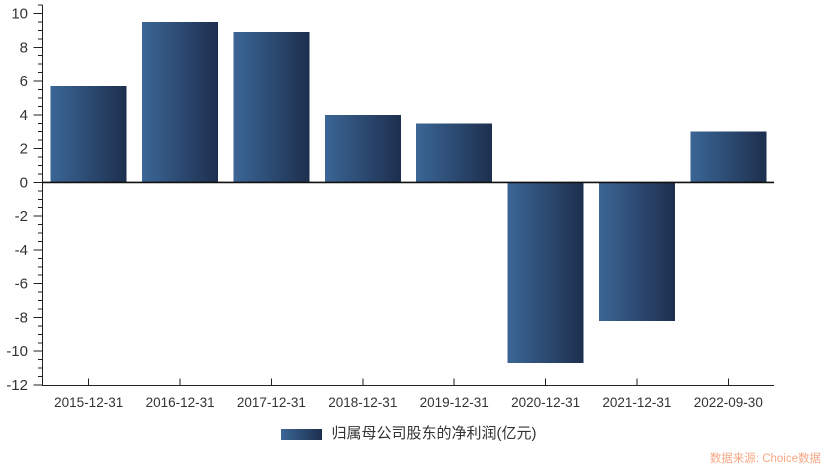  I want to click on y-tick-label: 4, so click(24, 115).